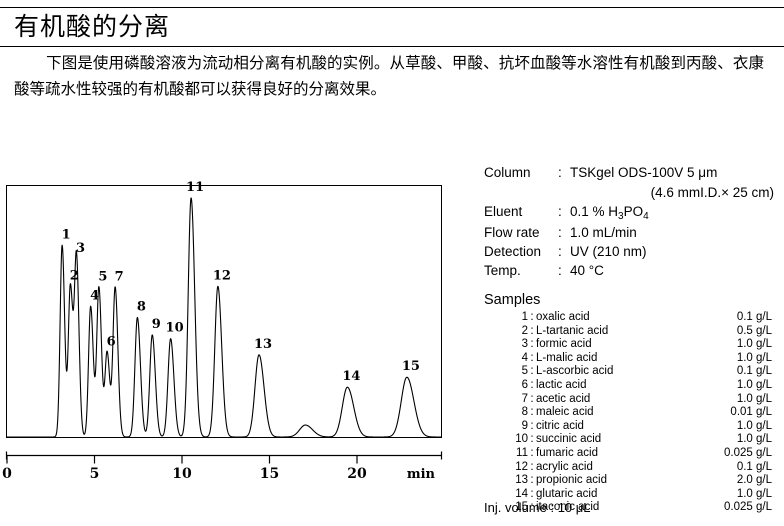  Describe the element at coordinates (502, 270) in the screenshot. I see `condition-key-temp: Temp.` at that location.